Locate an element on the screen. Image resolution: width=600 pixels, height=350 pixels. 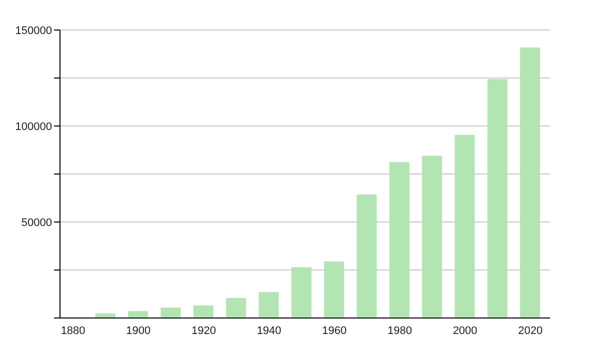
x-tick-label: 1960 is located at coordinates (334, 330).